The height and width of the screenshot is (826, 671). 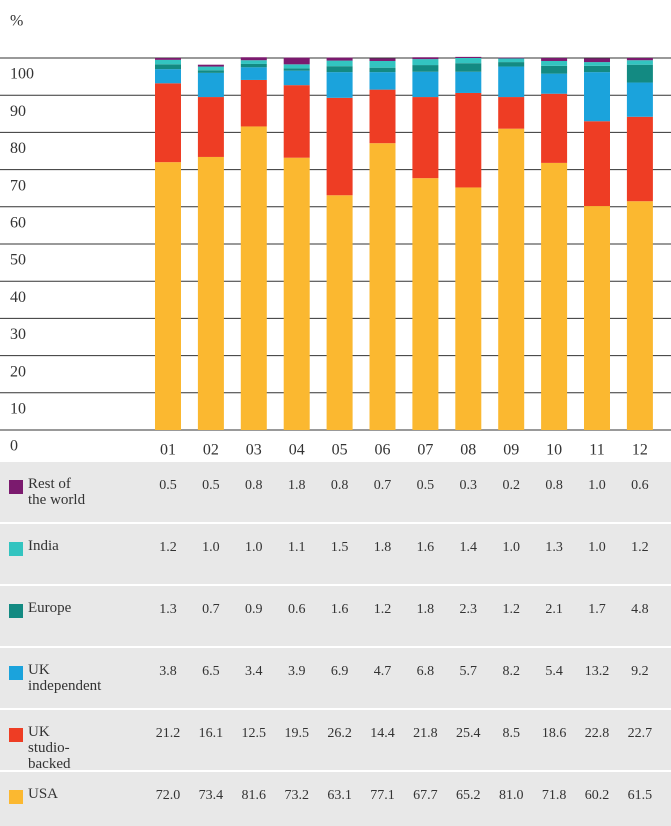 What do you see at coordinates (65, 678) in the screenshot?
I see `legend-label: UK independent` at bounding box center [65, 678].